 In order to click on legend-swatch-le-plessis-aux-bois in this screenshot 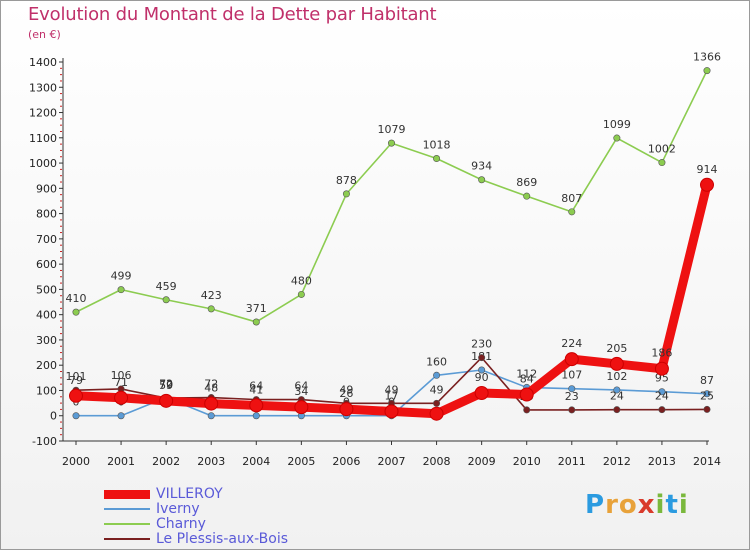, I will do `click(127, 539)`.